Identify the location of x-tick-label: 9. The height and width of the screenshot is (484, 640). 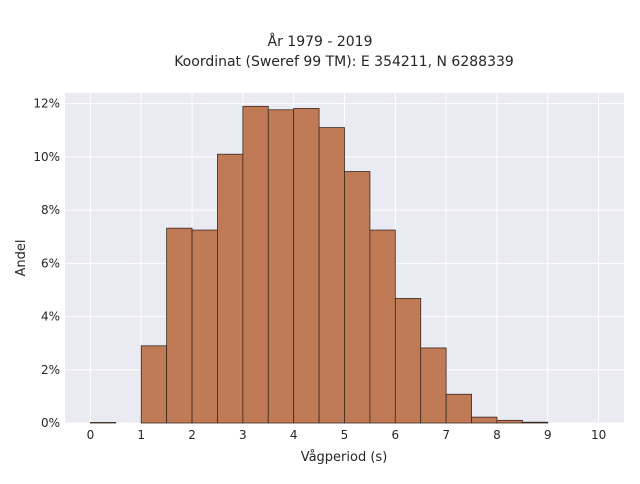
(548, 435).